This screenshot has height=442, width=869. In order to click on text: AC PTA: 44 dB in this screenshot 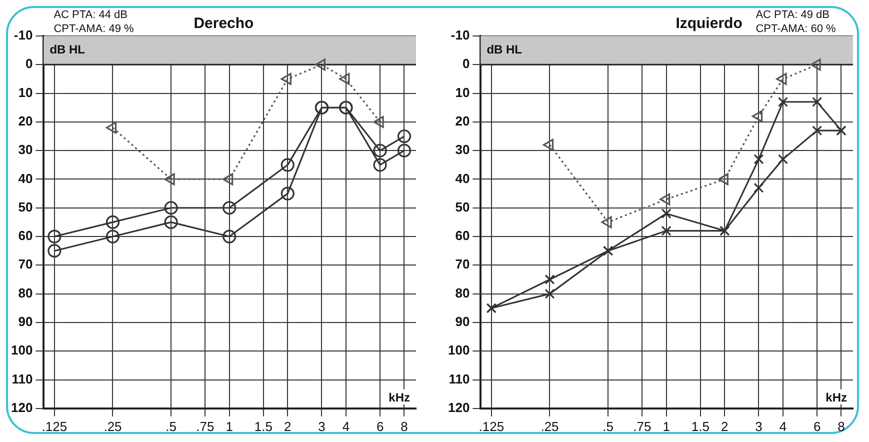, I will do `click(91, 15)`.